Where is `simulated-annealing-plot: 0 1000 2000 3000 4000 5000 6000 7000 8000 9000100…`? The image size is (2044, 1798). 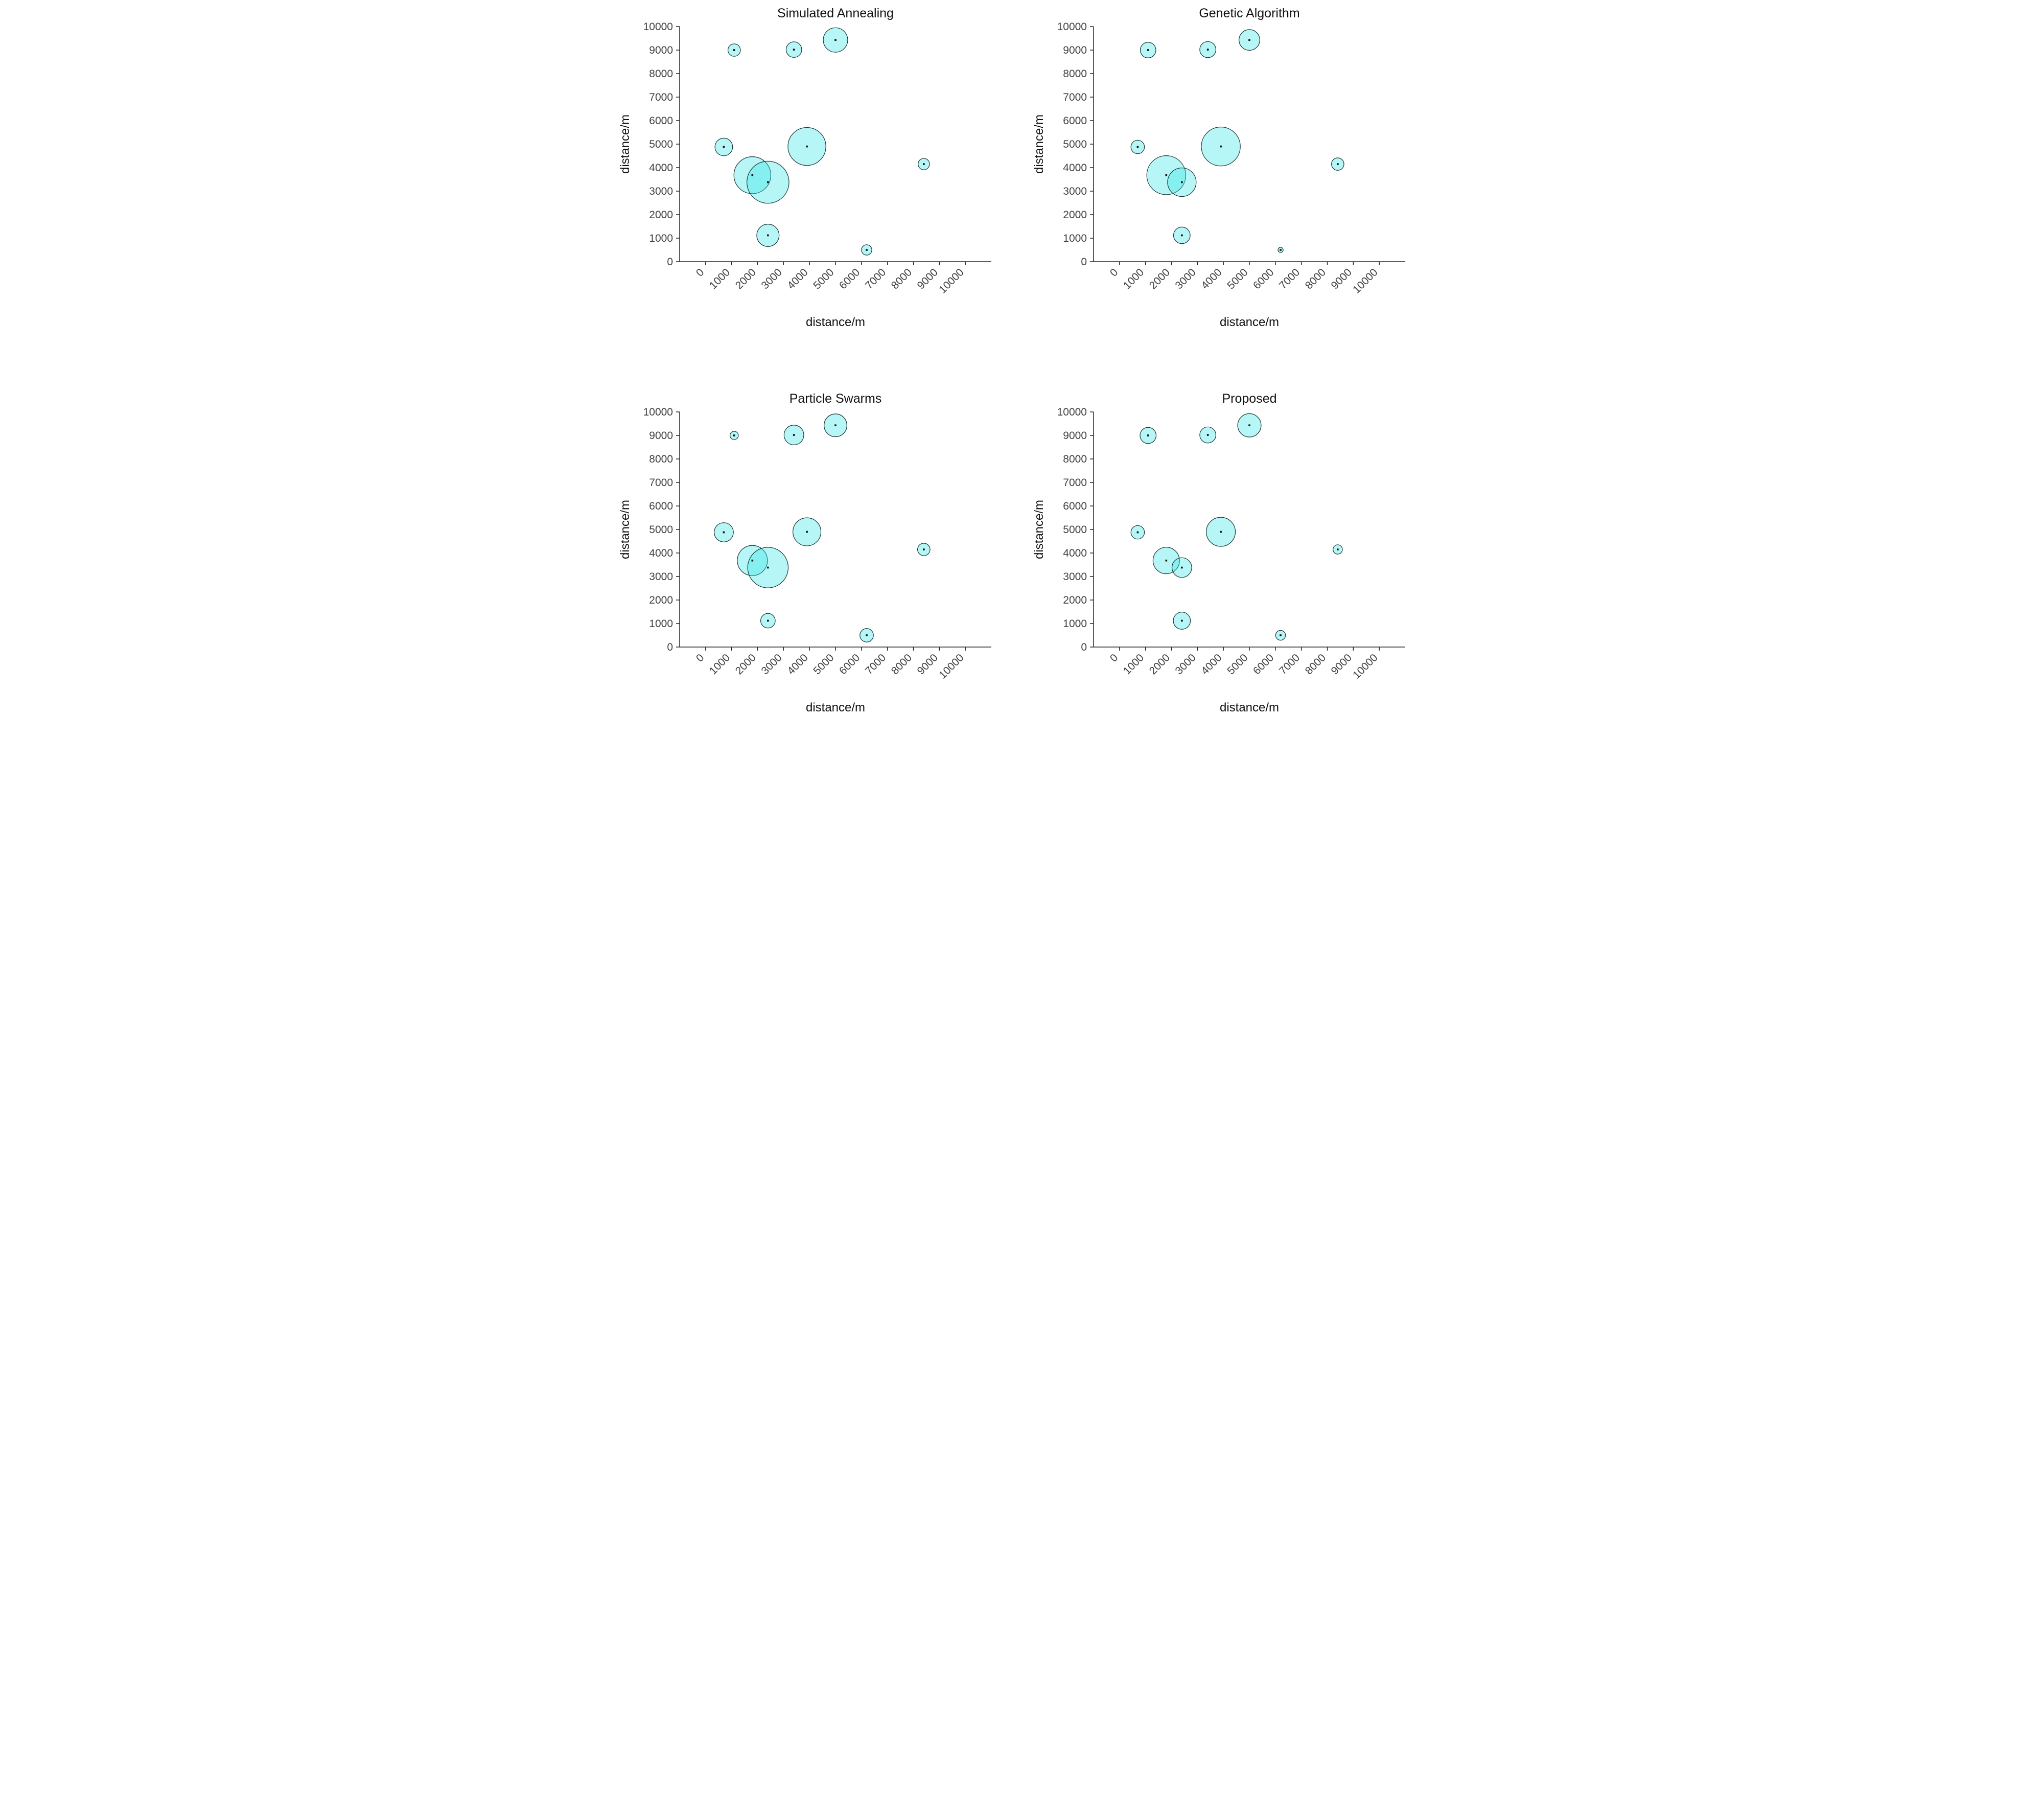 simulated-annealing-plot: 0 1000 2000 3000 4000 5000 6000 7000 8000 9000100… is located at coordinates (804, 175).